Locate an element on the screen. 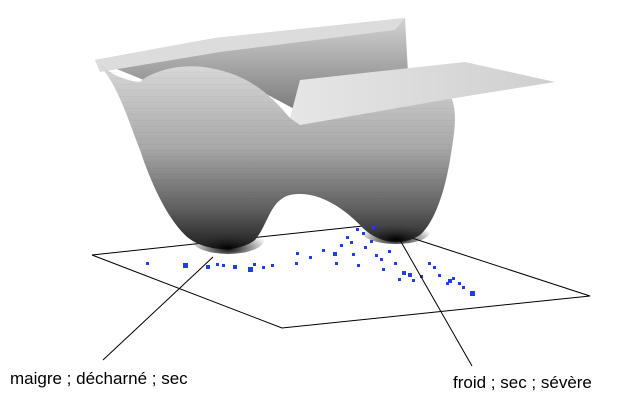 The height and width of the screenshot is (394, 631). annotation-right: froid ; sec ; sévère is located at coordinates (522, 382).